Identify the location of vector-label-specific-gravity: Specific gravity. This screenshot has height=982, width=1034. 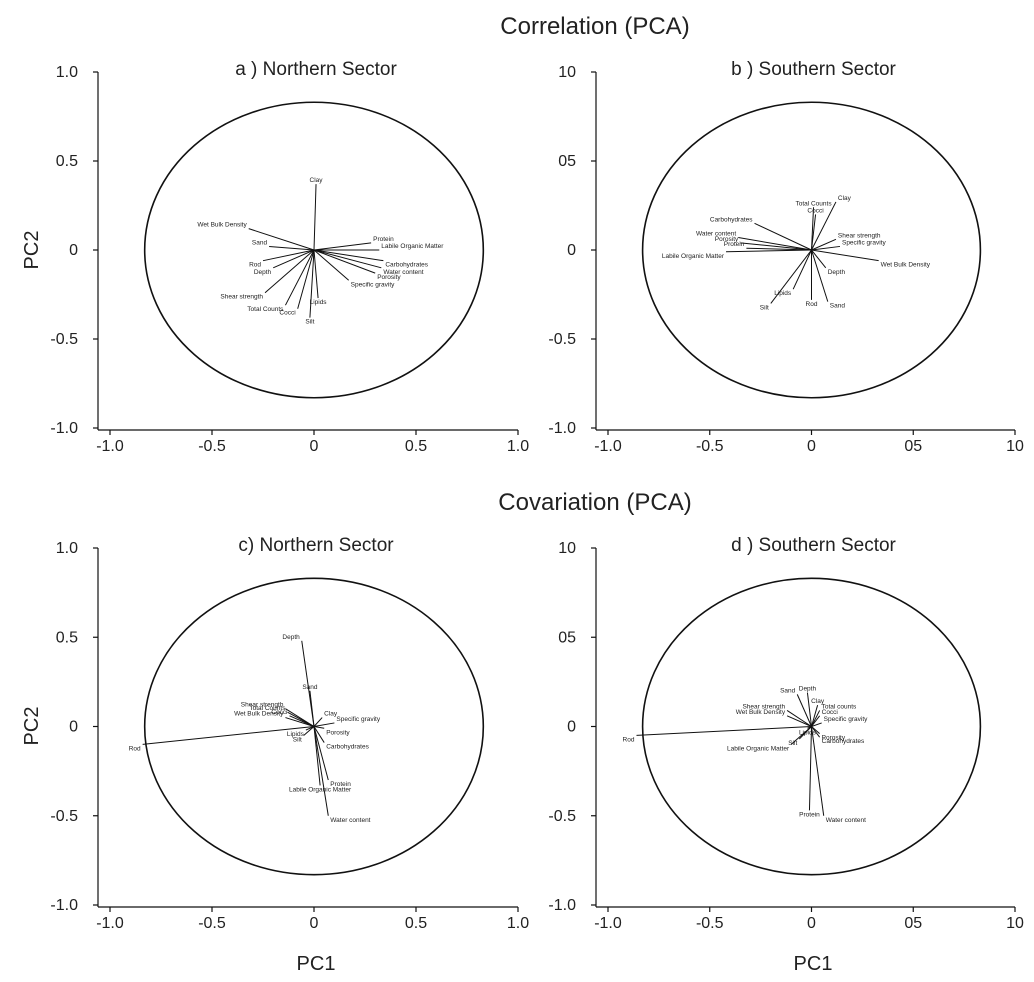
(358, 719).